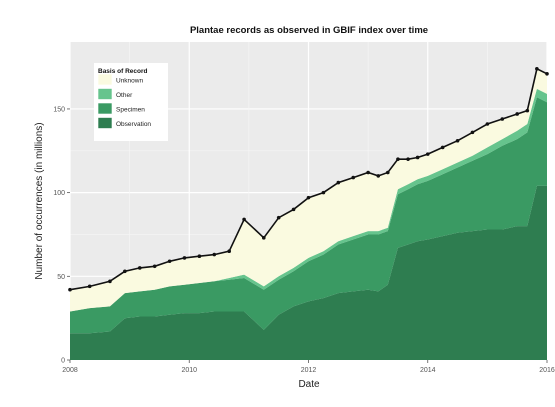 The image size is (555, 407). Describe the element at coordinates (130, 110) in the screenshot. I see `legend-label-specimen: Specimen` at that location.